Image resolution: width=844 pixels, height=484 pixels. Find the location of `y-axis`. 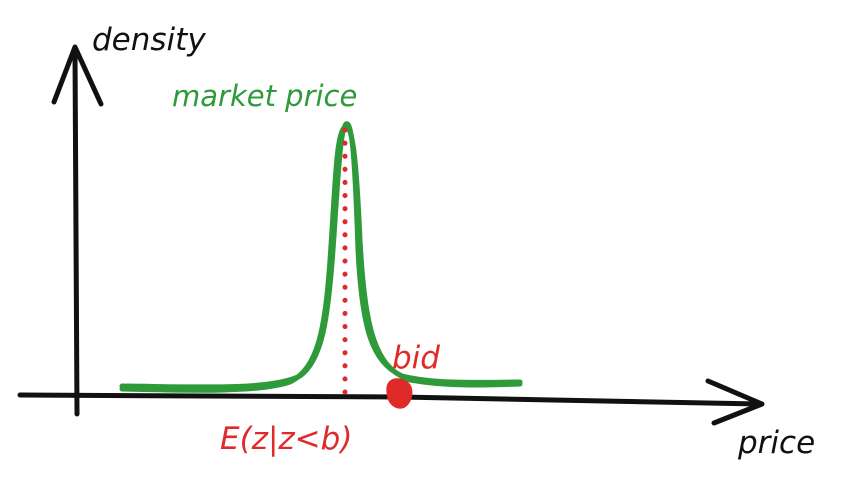

y-axis is located at coordinates (77, 230).